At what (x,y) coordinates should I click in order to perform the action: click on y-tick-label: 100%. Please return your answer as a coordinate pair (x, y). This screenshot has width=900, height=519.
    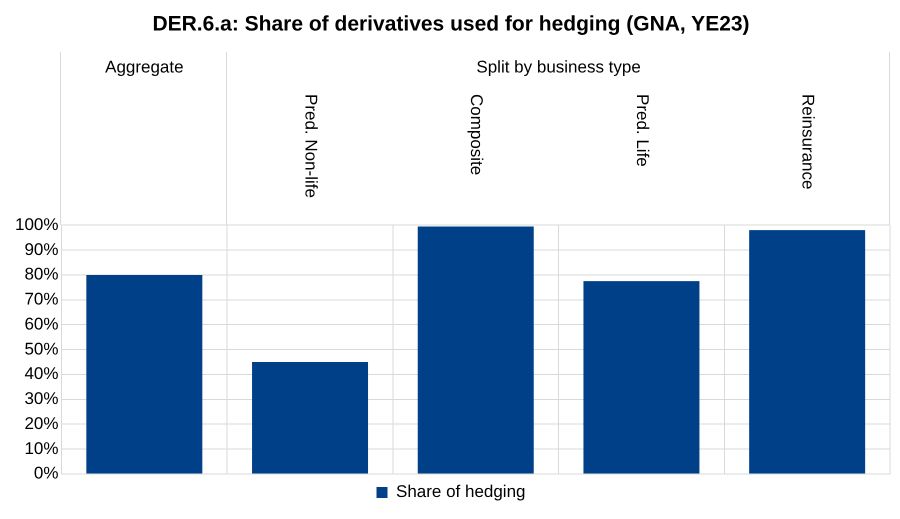
    Looking at the image, I should click on (36, 224).